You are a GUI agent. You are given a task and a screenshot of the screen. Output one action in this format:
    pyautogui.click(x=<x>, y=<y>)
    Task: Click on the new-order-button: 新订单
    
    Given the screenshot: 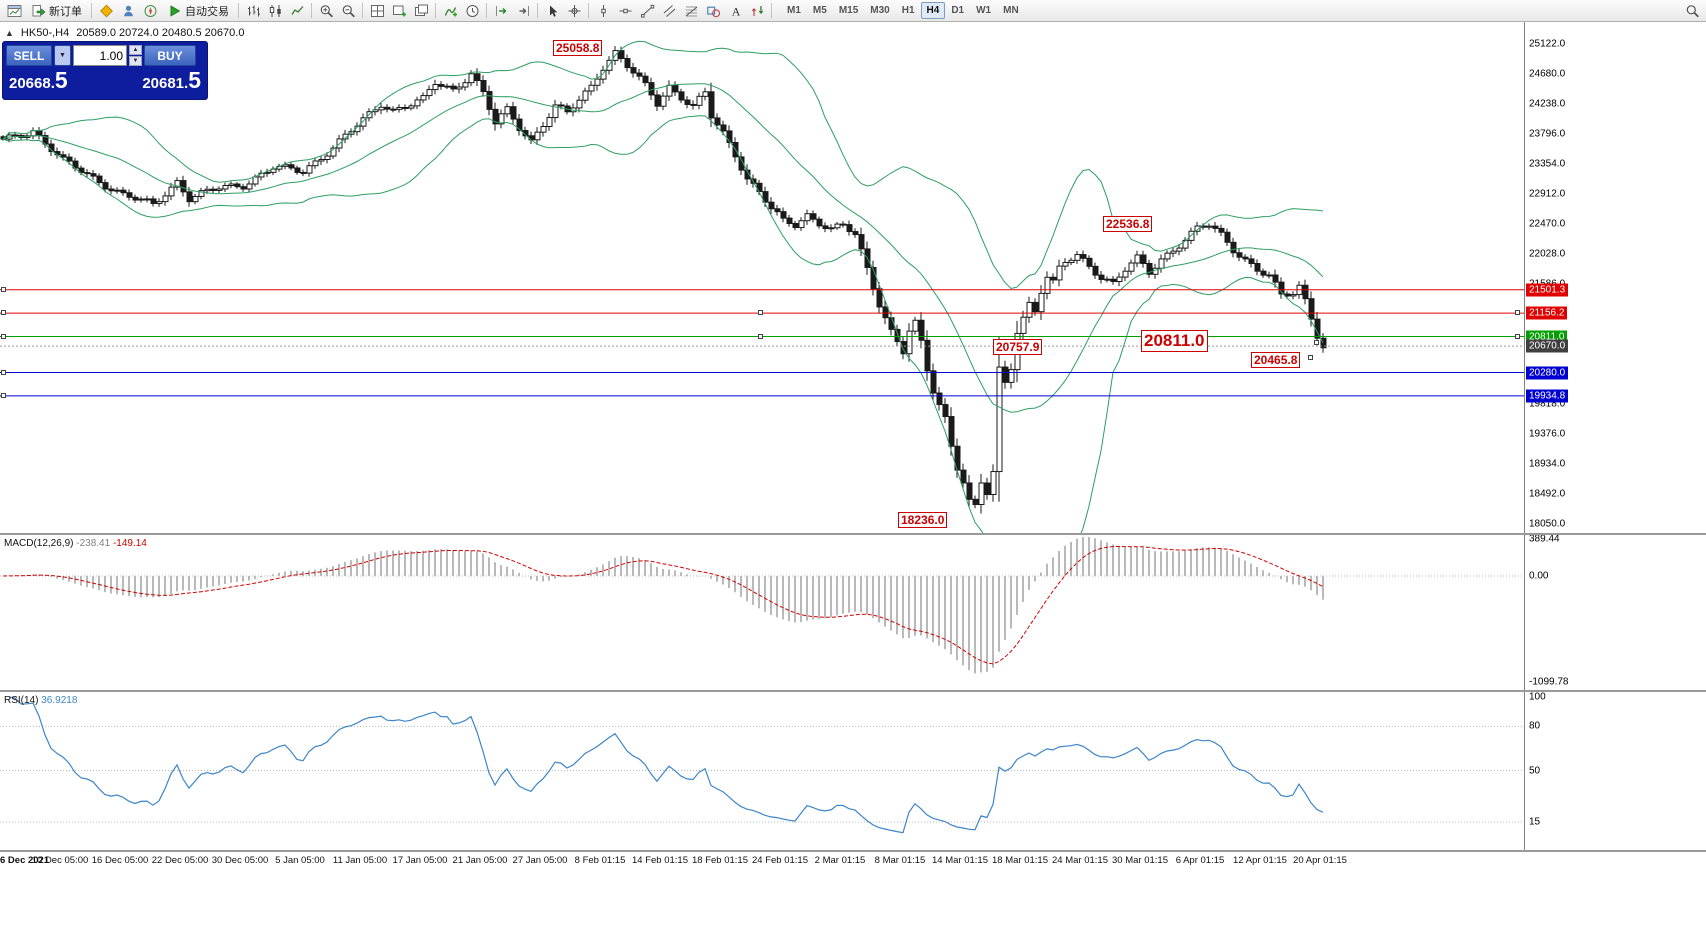 What is the action you would take?
    pyautogui.click(x=56, y=11)
    